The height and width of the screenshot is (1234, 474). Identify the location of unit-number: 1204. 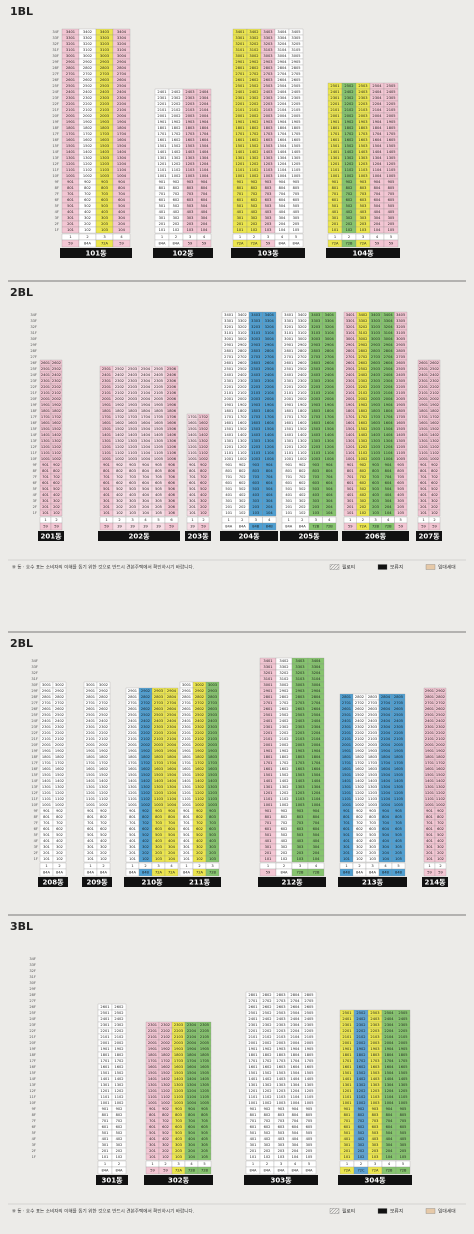
(146, 447).